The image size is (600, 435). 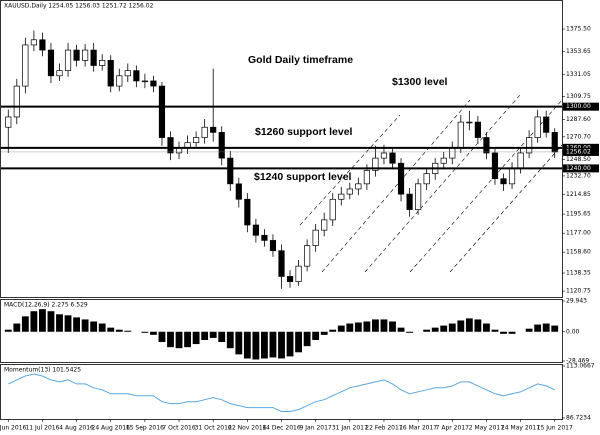 What do you see at coordinates (576, 301) in the screenshot?
I see `y-tick-label: 29.943` at bounding box center [576, 301].